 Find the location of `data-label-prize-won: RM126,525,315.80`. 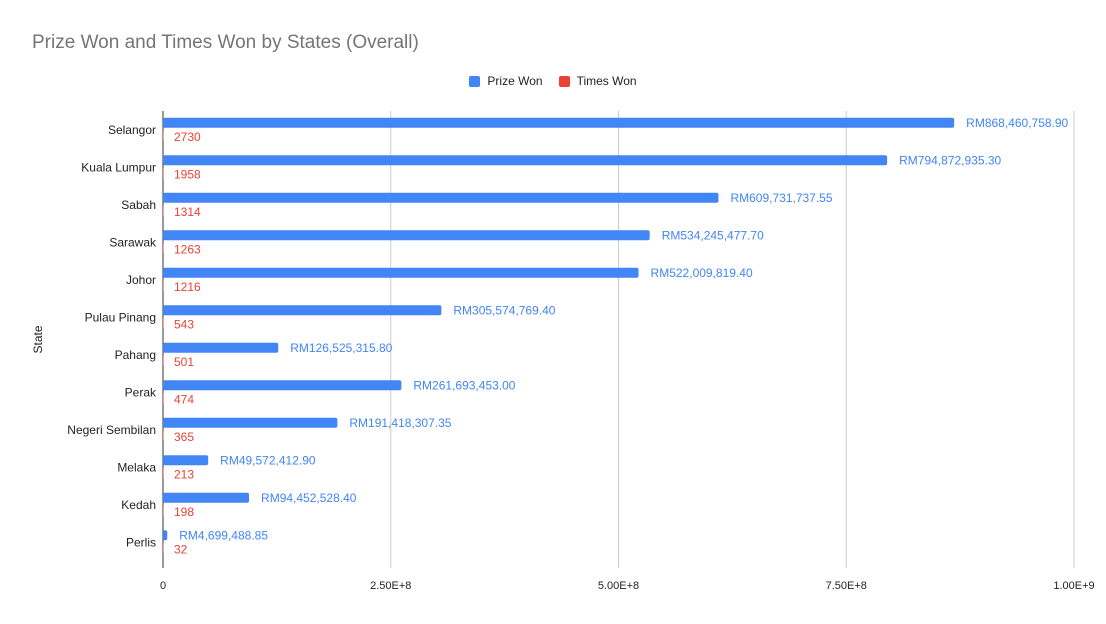

data-label-prize-won: RM126,525,315.80 is located at coordinates (341, 348).